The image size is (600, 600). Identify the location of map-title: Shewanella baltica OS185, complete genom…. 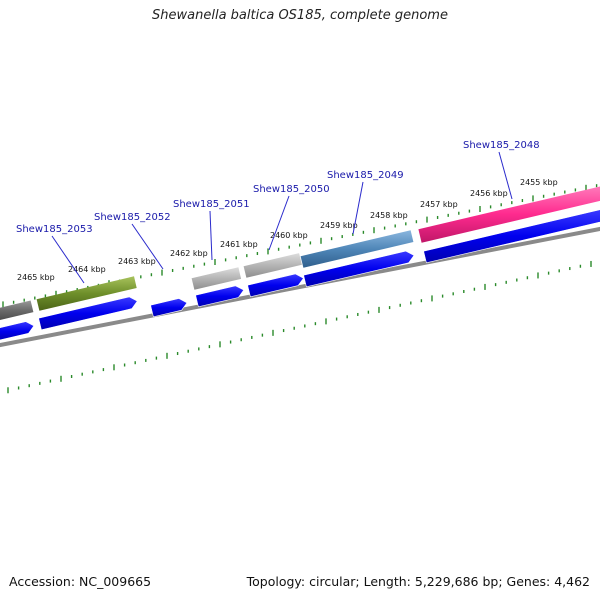
(300, 15).